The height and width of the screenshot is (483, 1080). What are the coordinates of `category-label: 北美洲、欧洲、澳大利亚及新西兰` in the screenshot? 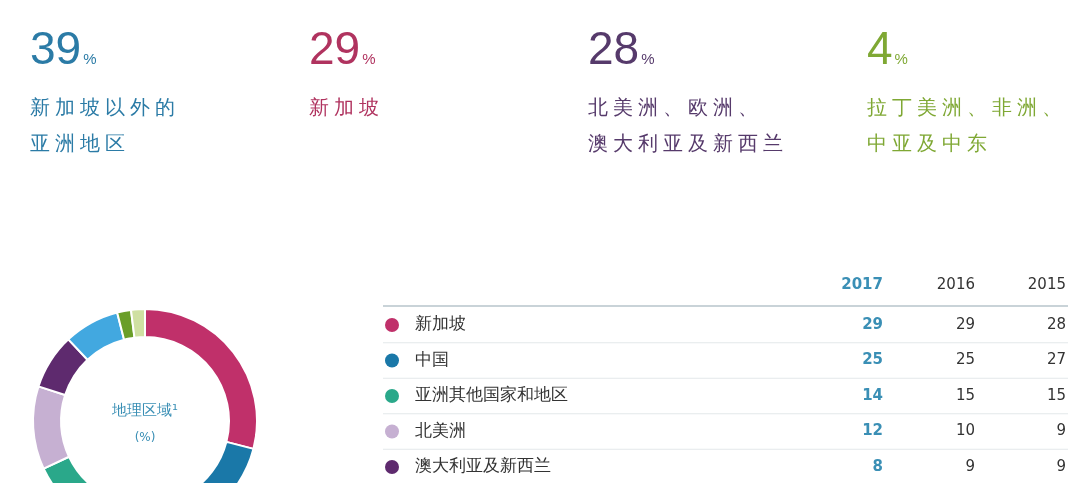 It's located at (688, 125).